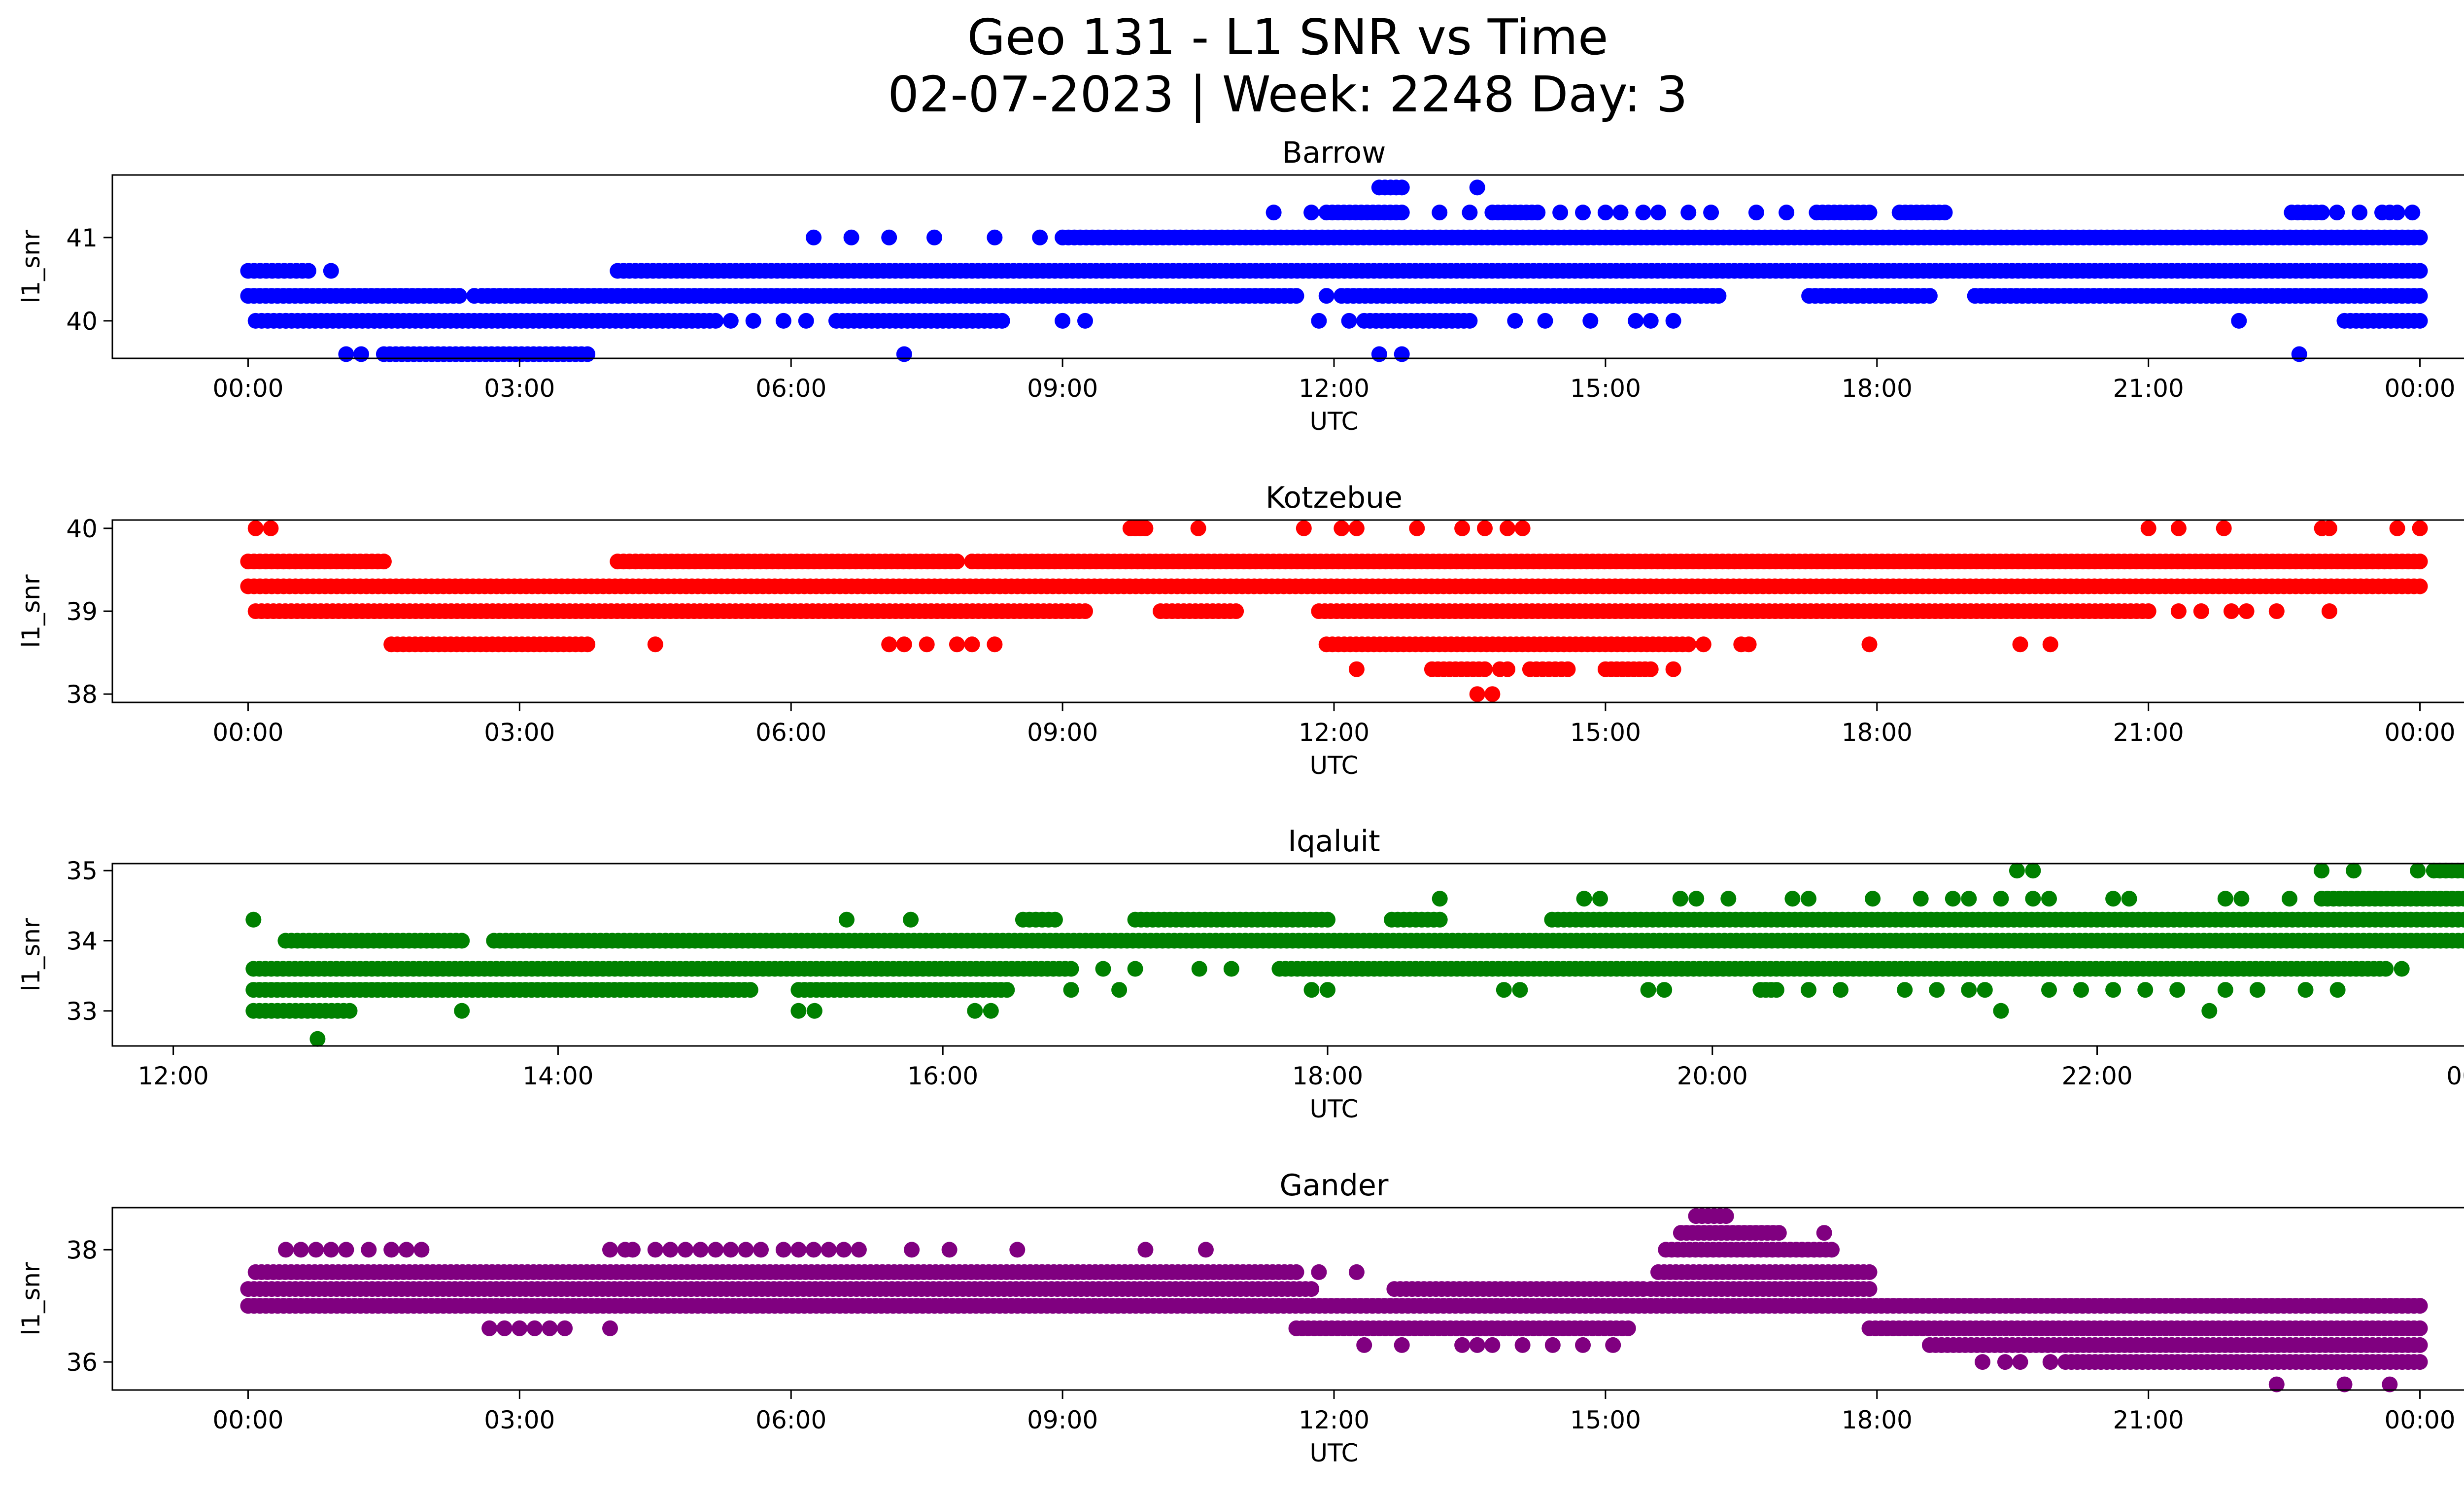  Describe the element at coordinates (1333, 421) in the screenshot. I see `x-axis-label: UTC` at that location.